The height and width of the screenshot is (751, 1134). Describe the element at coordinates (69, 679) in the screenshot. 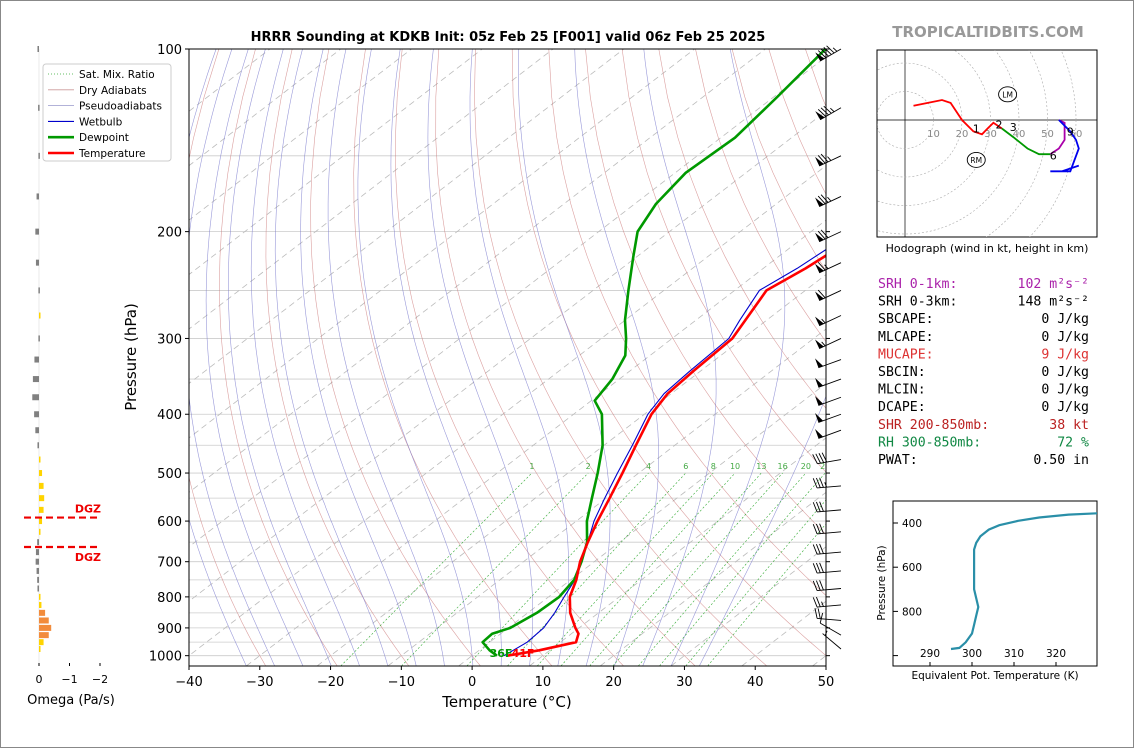

I see `omega-tick-label: −1` at that location.